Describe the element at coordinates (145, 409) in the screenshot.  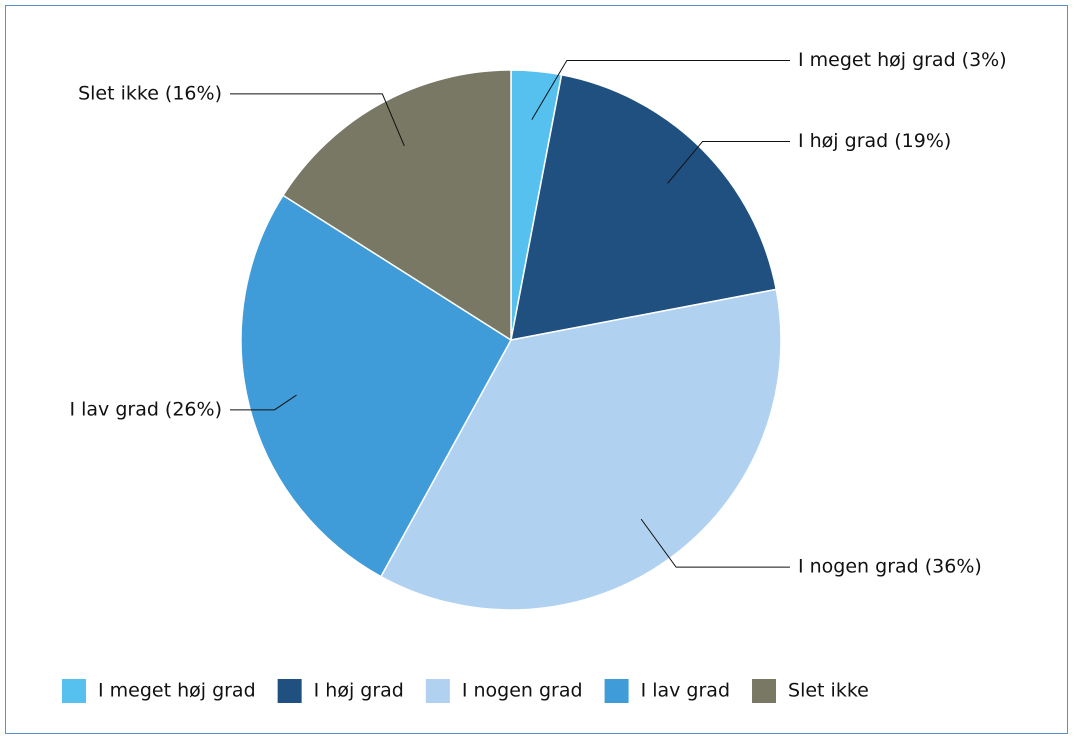
I see `data-label: I lav grad (26%)` at that location.